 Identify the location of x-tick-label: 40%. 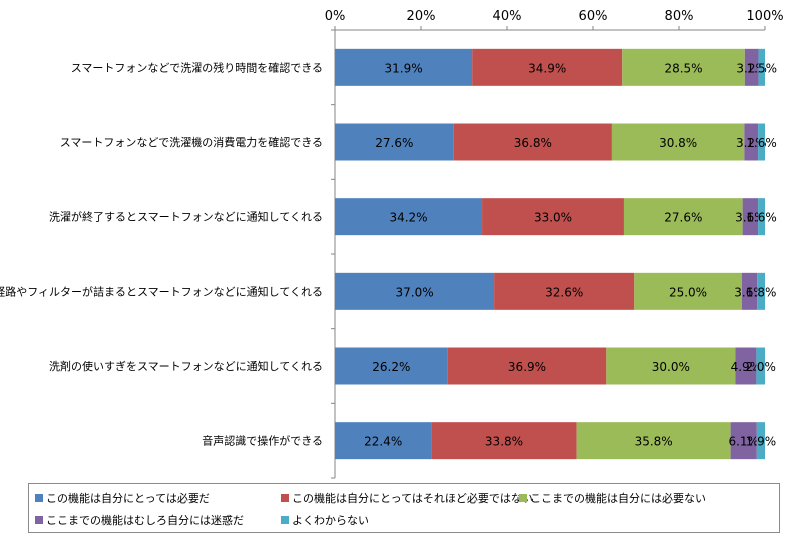
(507, 16).